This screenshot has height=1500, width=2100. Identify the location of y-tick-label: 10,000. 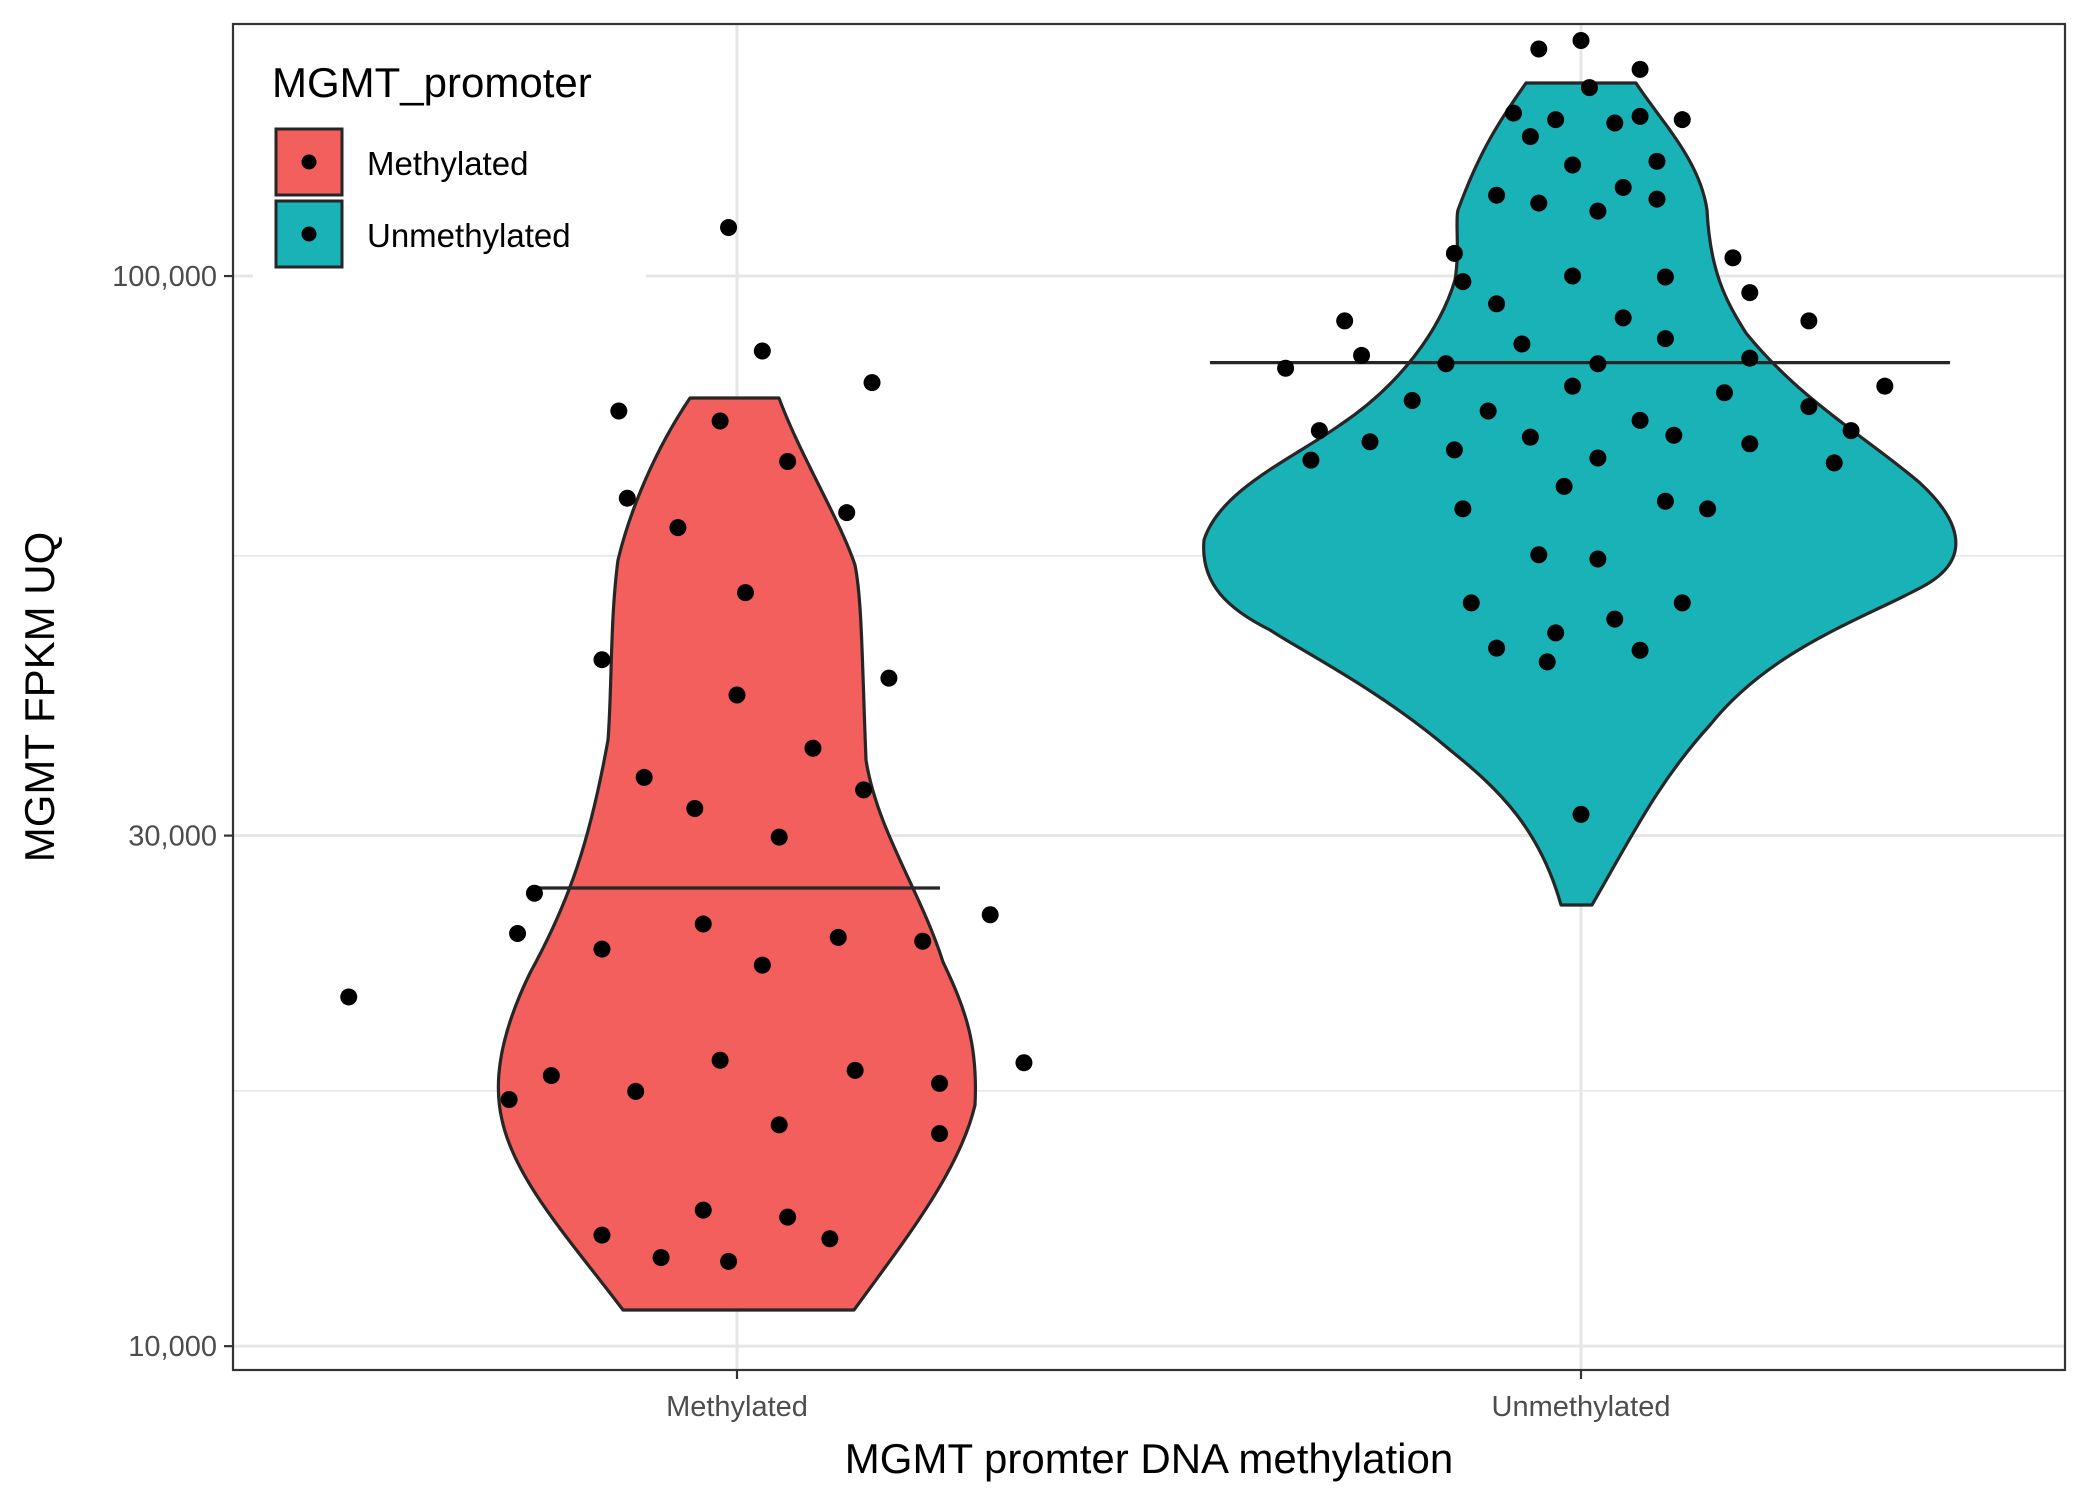
(172, 1347).